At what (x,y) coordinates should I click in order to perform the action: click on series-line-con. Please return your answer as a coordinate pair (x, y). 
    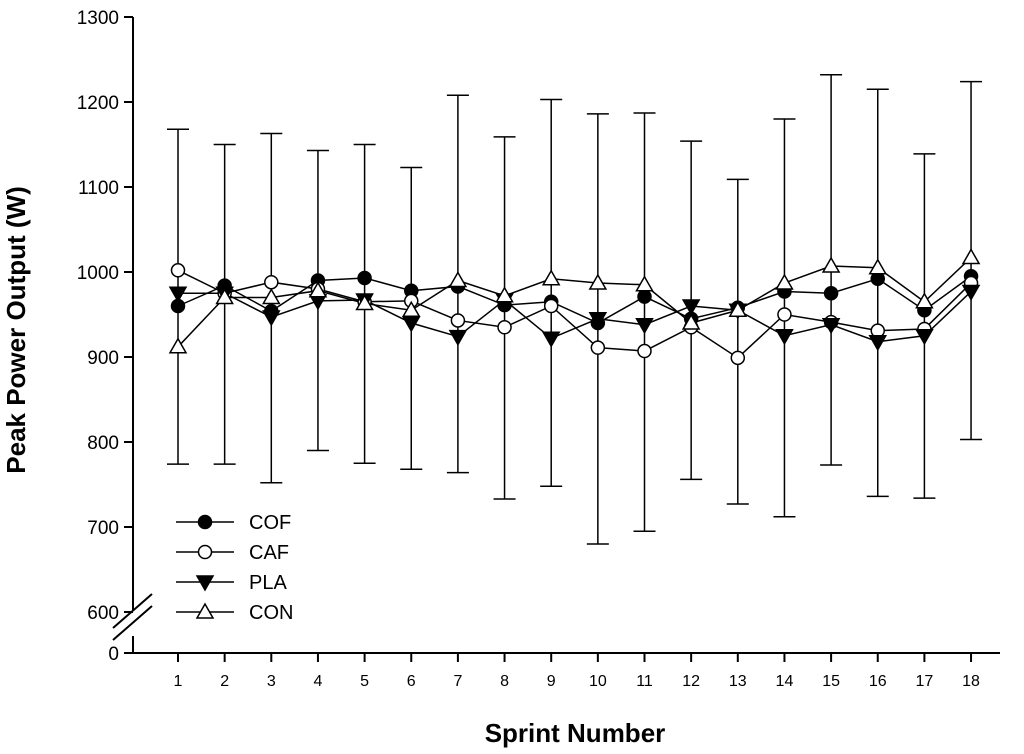
    Looking at the image, I should click on (574, 302).